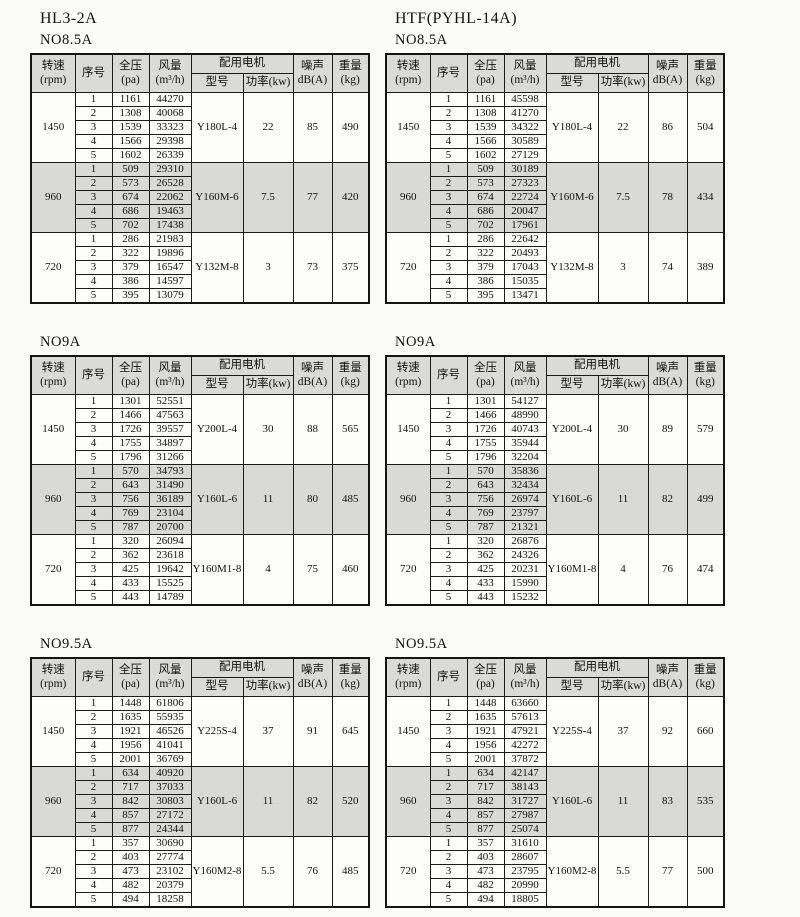 Image resolution: width=800 pixels, height=917 pixels. I want to click on cell-weight: 434, so click(705, 197).